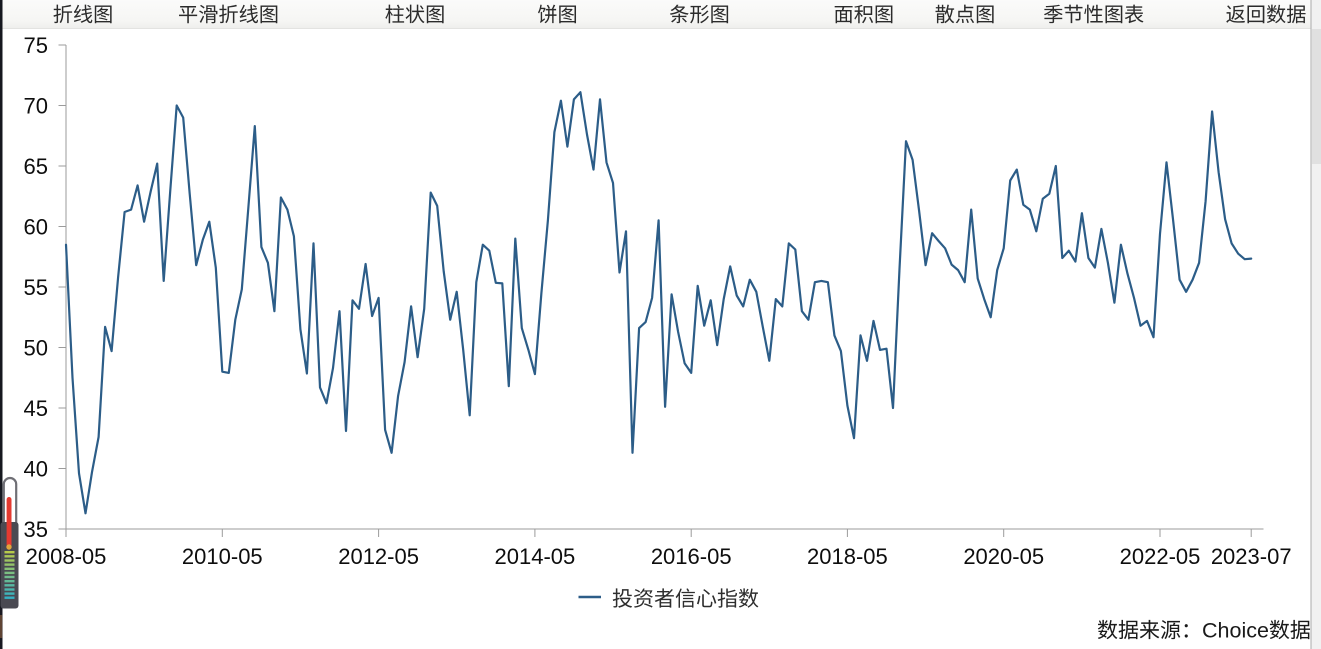  What do you see at coordinates (66, 556) in the screenshot?
I see `svg-text: 2008-05` at bounding box center [66, 556].